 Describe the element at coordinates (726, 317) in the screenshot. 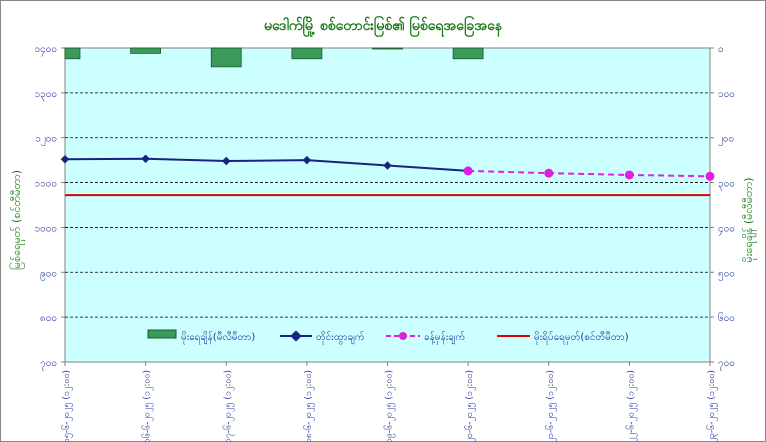

I see `y-right-tick-label: ၆၀၀` at that location.